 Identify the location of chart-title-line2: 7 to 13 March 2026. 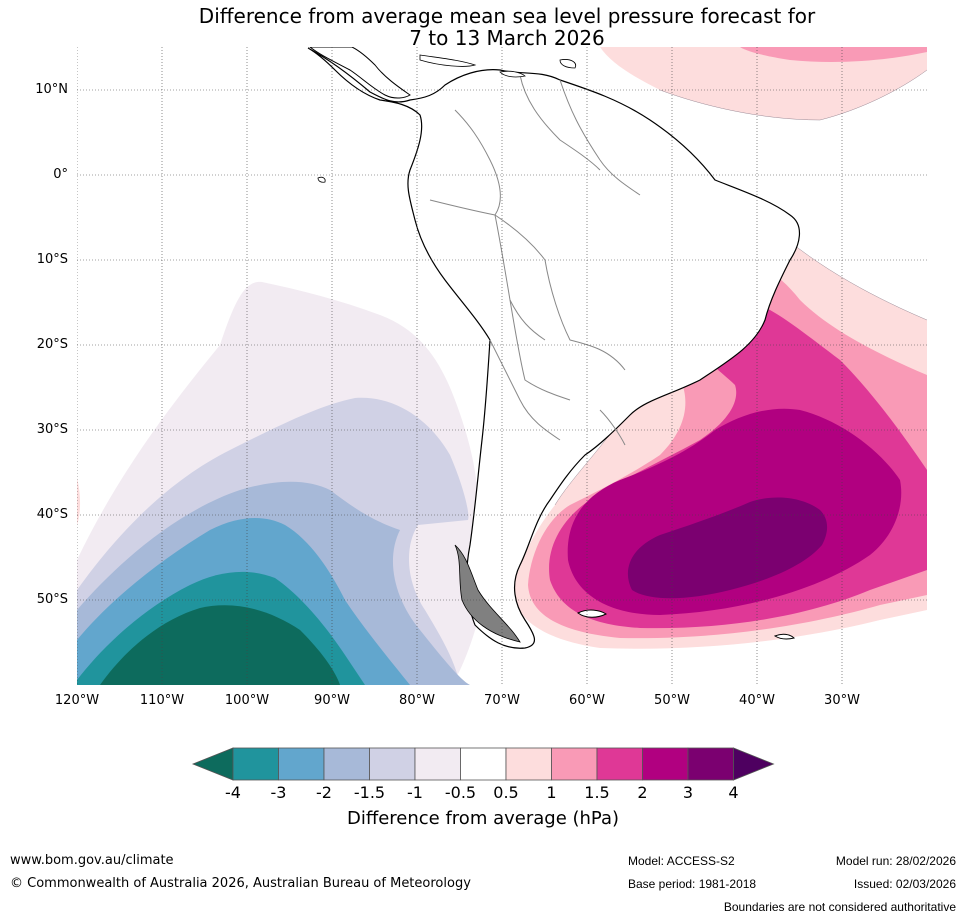
(507, 38).